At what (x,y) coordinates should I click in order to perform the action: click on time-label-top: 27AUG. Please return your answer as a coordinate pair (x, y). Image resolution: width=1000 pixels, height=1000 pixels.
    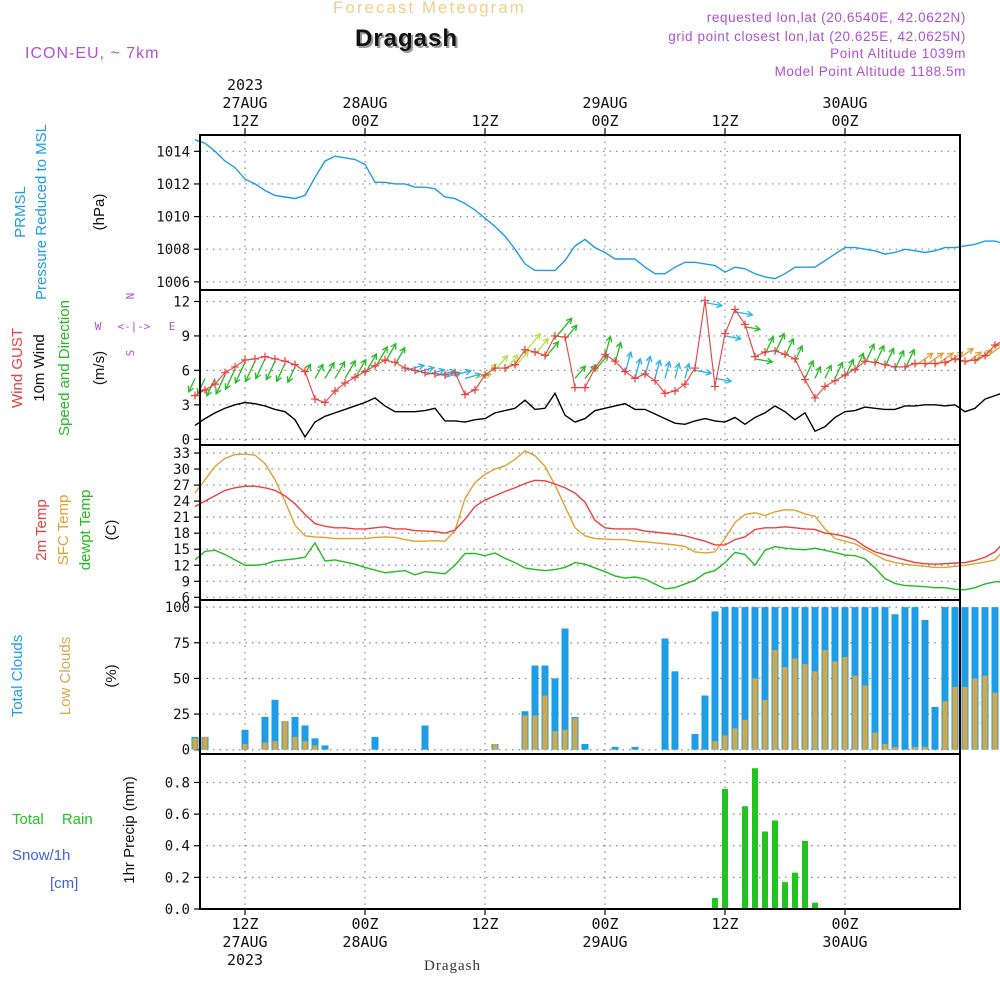
    Looking at the image, I should click on (244, 103).